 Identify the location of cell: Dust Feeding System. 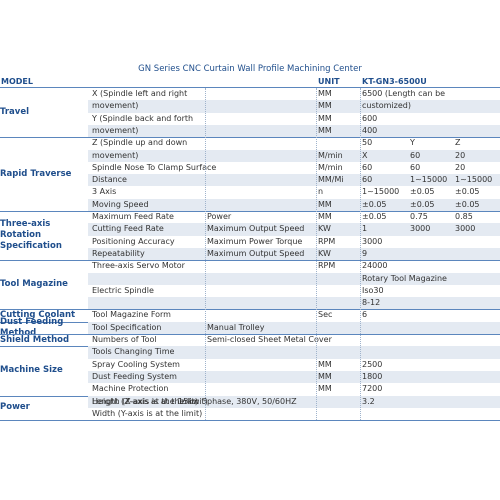
(134, 376).